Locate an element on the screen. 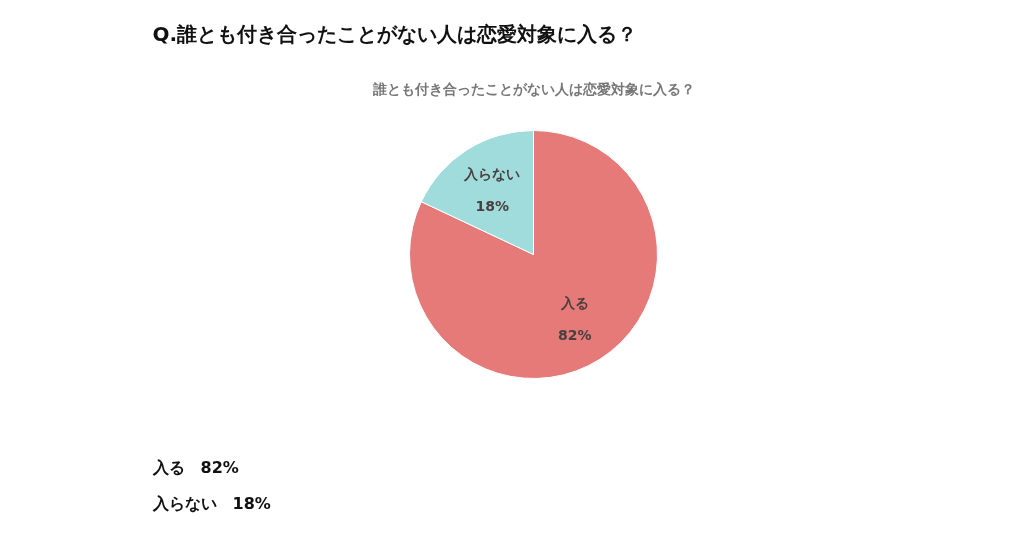 Image resolution: width=1024 pixels, height=538 pixels. chart-subtitle: 誰とも付き合ったことがない人は恋愛対象に入る？ is located at coordinates (533, 88).